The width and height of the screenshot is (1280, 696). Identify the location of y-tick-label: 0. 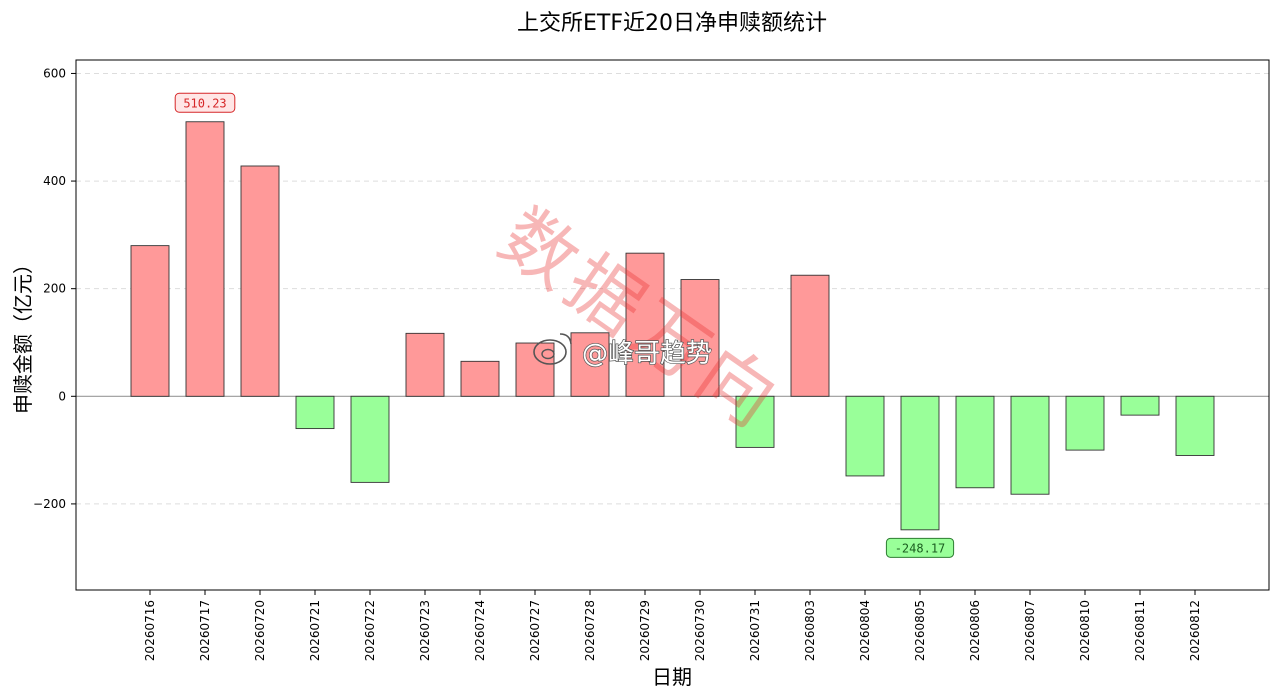
(62, 396).